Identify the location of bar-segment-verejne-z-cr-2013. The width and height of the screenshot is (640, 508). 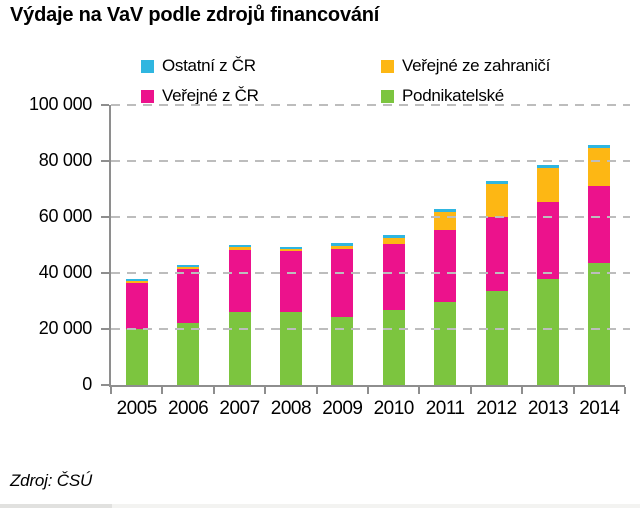
(547, 240).